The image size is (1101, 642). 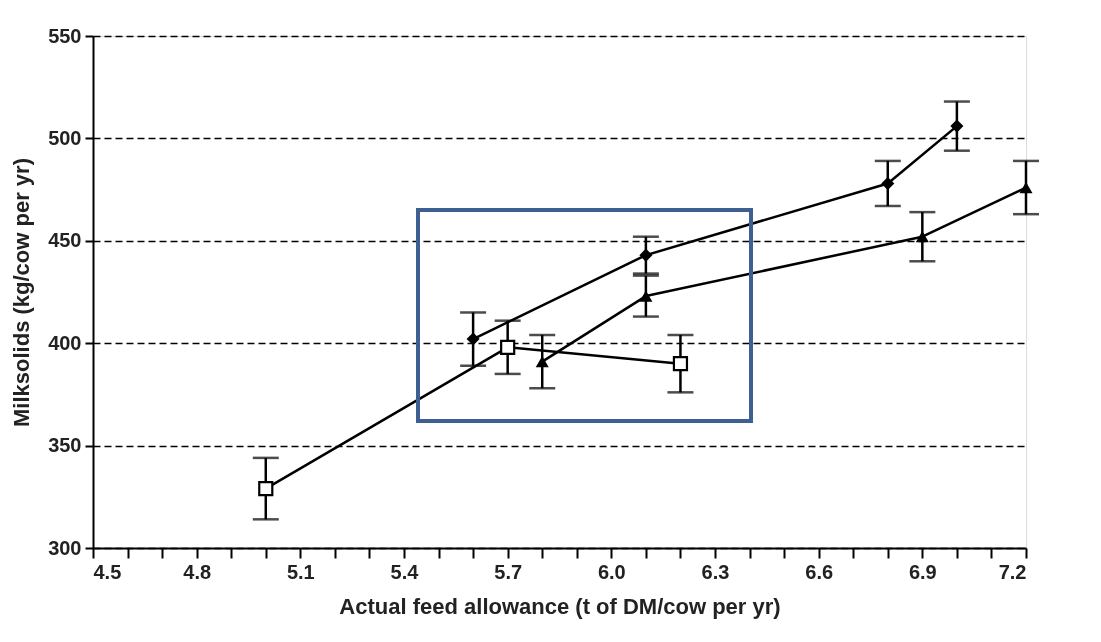 What do you see at coordinates (65, 240) in the screenshot?
I see `y-tick-label: 450` at bounding box center [65, 240].